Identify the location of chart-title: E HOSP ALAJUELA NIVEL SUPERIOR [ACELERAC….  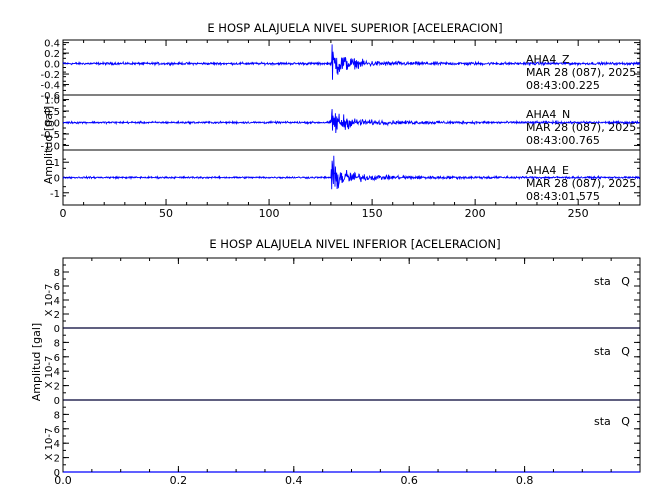
(354, 28).